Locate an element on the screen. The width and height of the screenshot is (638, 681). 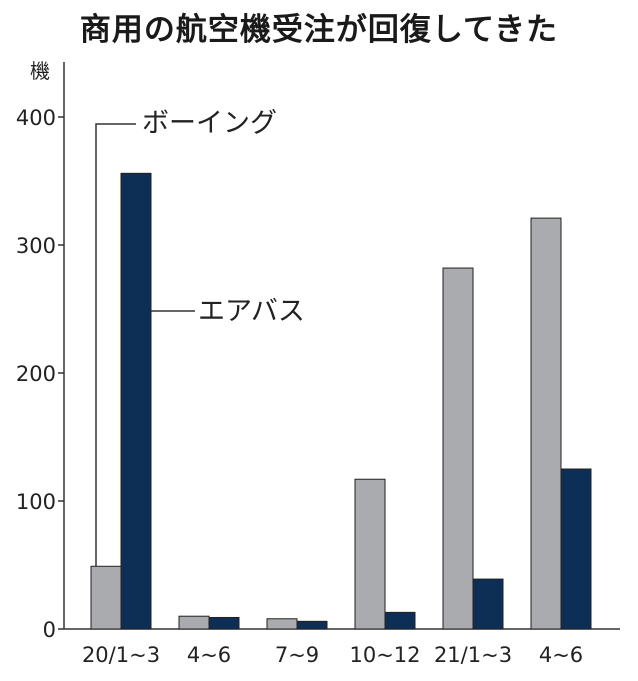
boeing-leader-line is located at coordinates (115, 345).